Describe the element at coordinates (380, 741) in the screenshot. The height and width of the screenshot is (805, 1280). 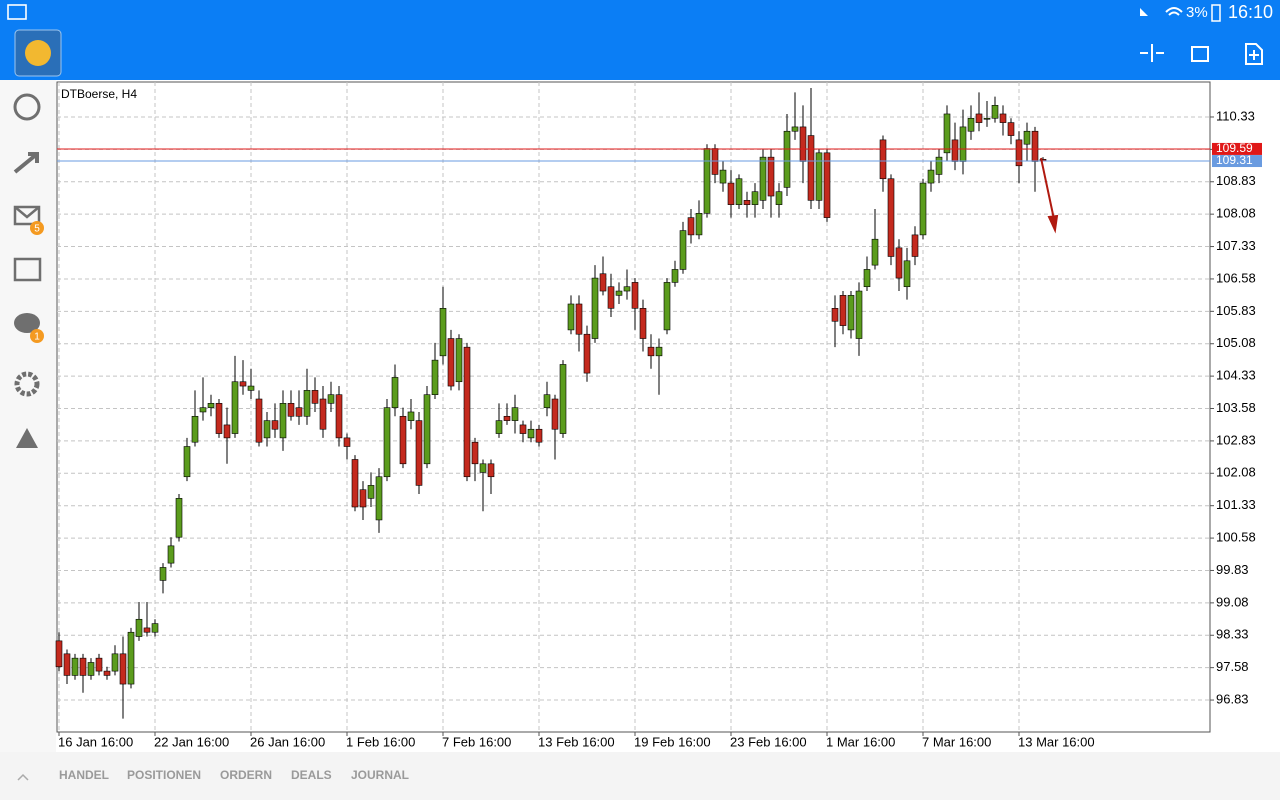
I see `x-tick-label: 1 Feb 16:00` at that location.